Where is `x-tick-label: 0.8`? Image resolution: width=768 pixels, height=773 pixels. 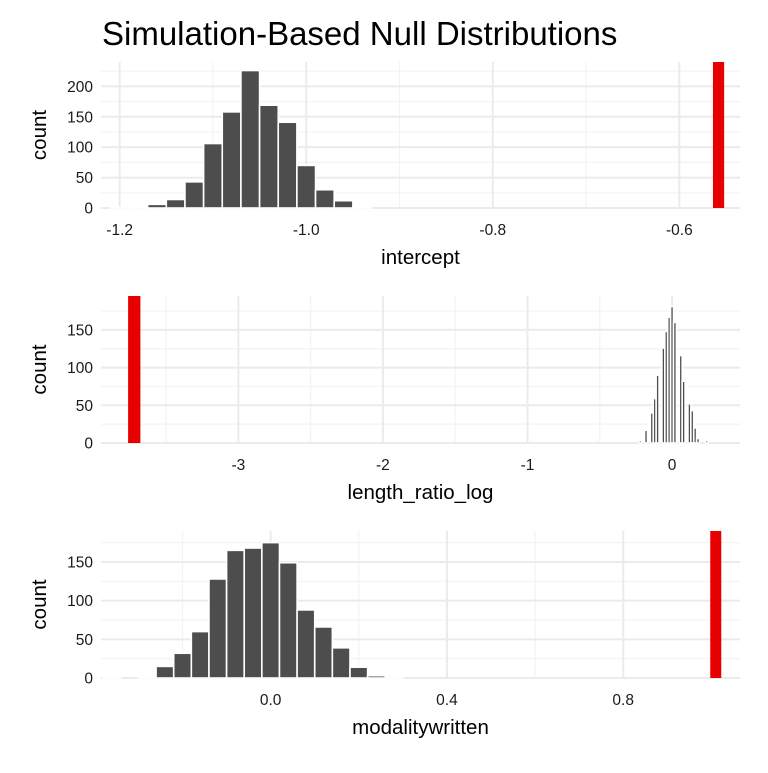 x-tick-label: 0.8 is located at coordinates (623, 700).